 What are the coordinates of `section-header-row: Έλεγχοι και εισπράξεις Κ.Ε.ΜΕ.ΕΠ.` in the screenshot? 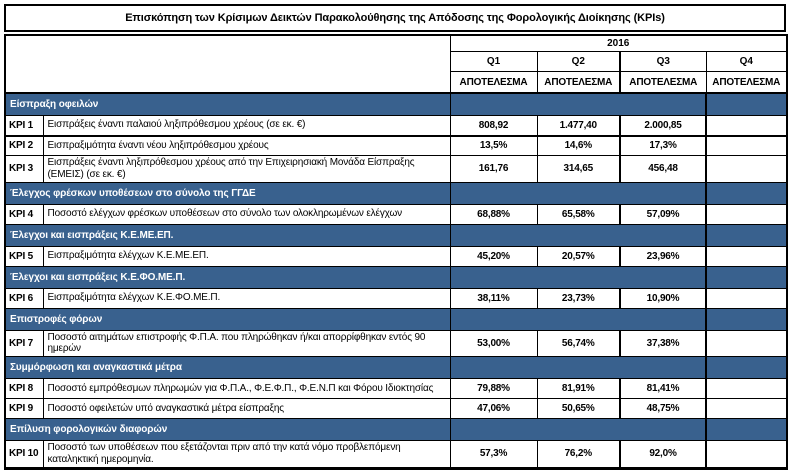 It's located at (396, 235).